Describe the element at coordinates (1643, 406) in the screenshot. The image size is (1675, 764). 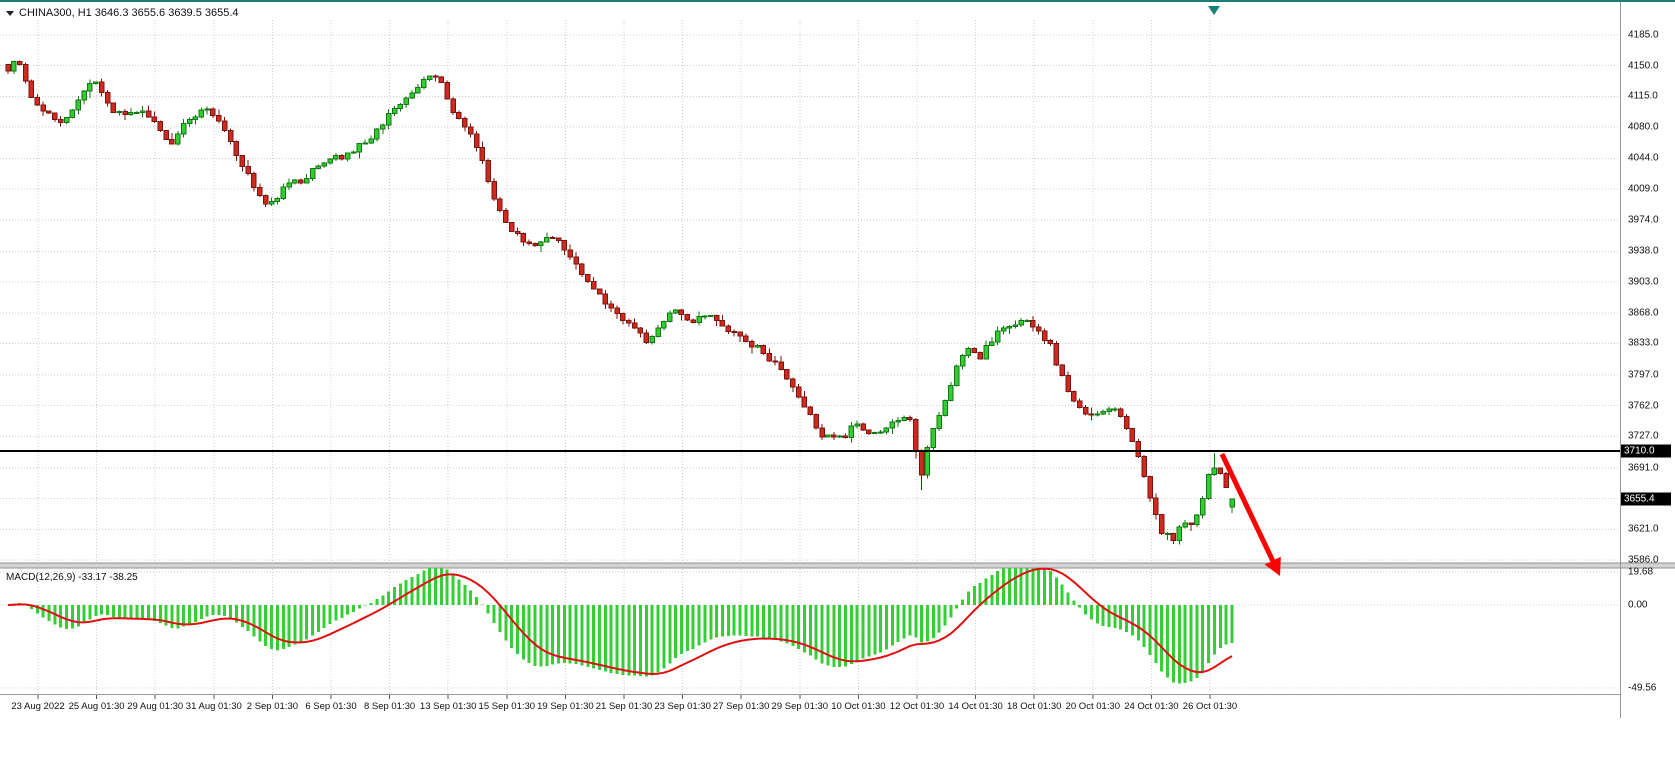
I see `price-tick-label: 3762.0` at that location.